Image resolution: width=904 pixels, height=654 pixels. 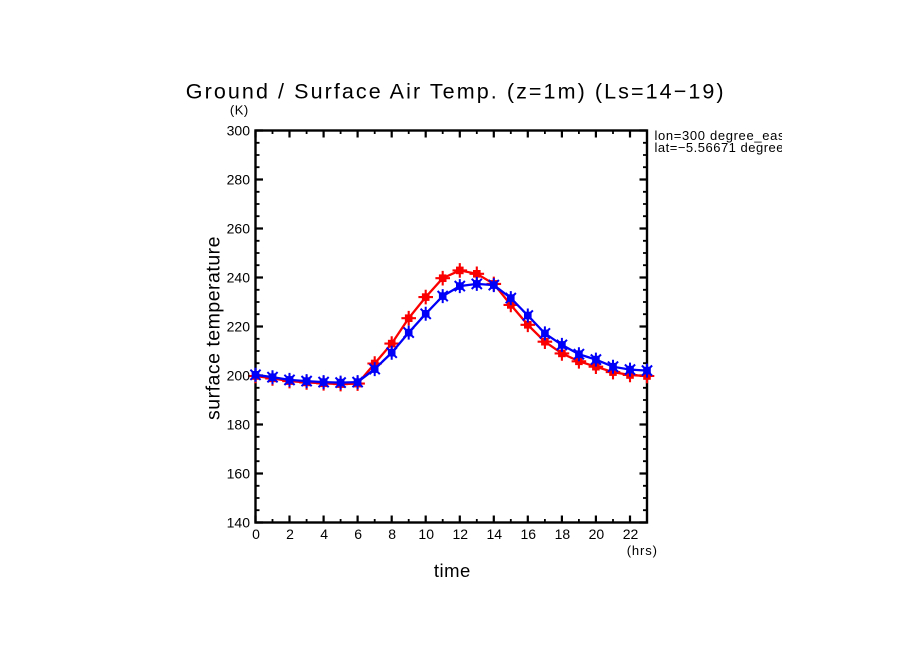 I want to click on svg-text: (K), so click(x=239, y=110).